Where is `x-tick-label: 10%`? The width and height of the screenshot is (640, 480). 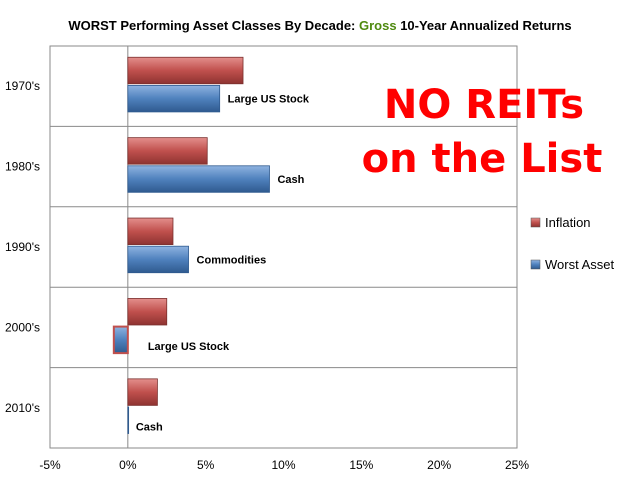
x-tick-label: 10% is located at coordinates (283, 465).